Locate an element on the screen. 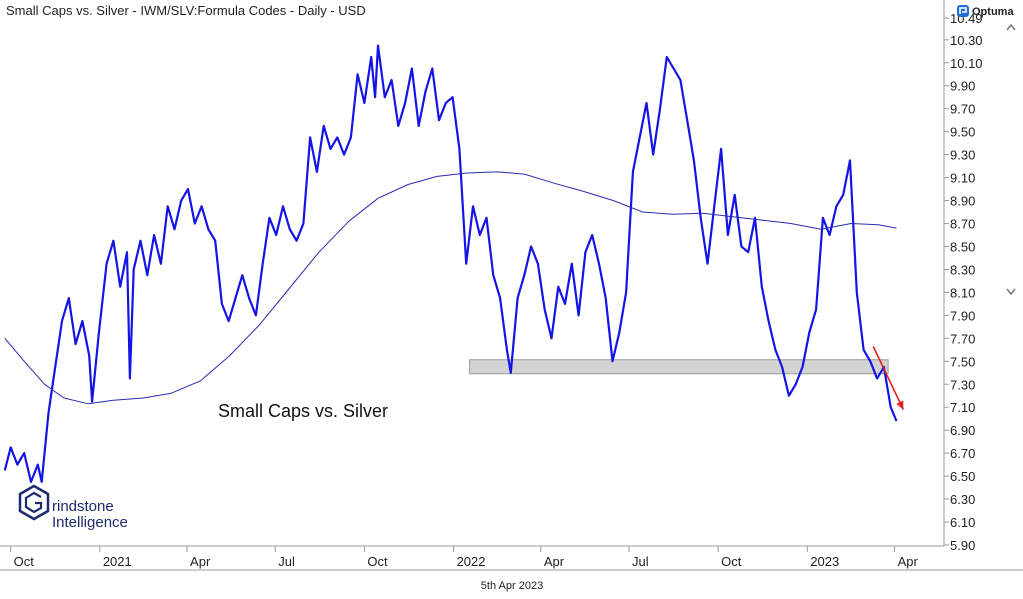 This screenshot has height=599, width=1023. optuma-icon-mark is located at coordinates (963, 10).